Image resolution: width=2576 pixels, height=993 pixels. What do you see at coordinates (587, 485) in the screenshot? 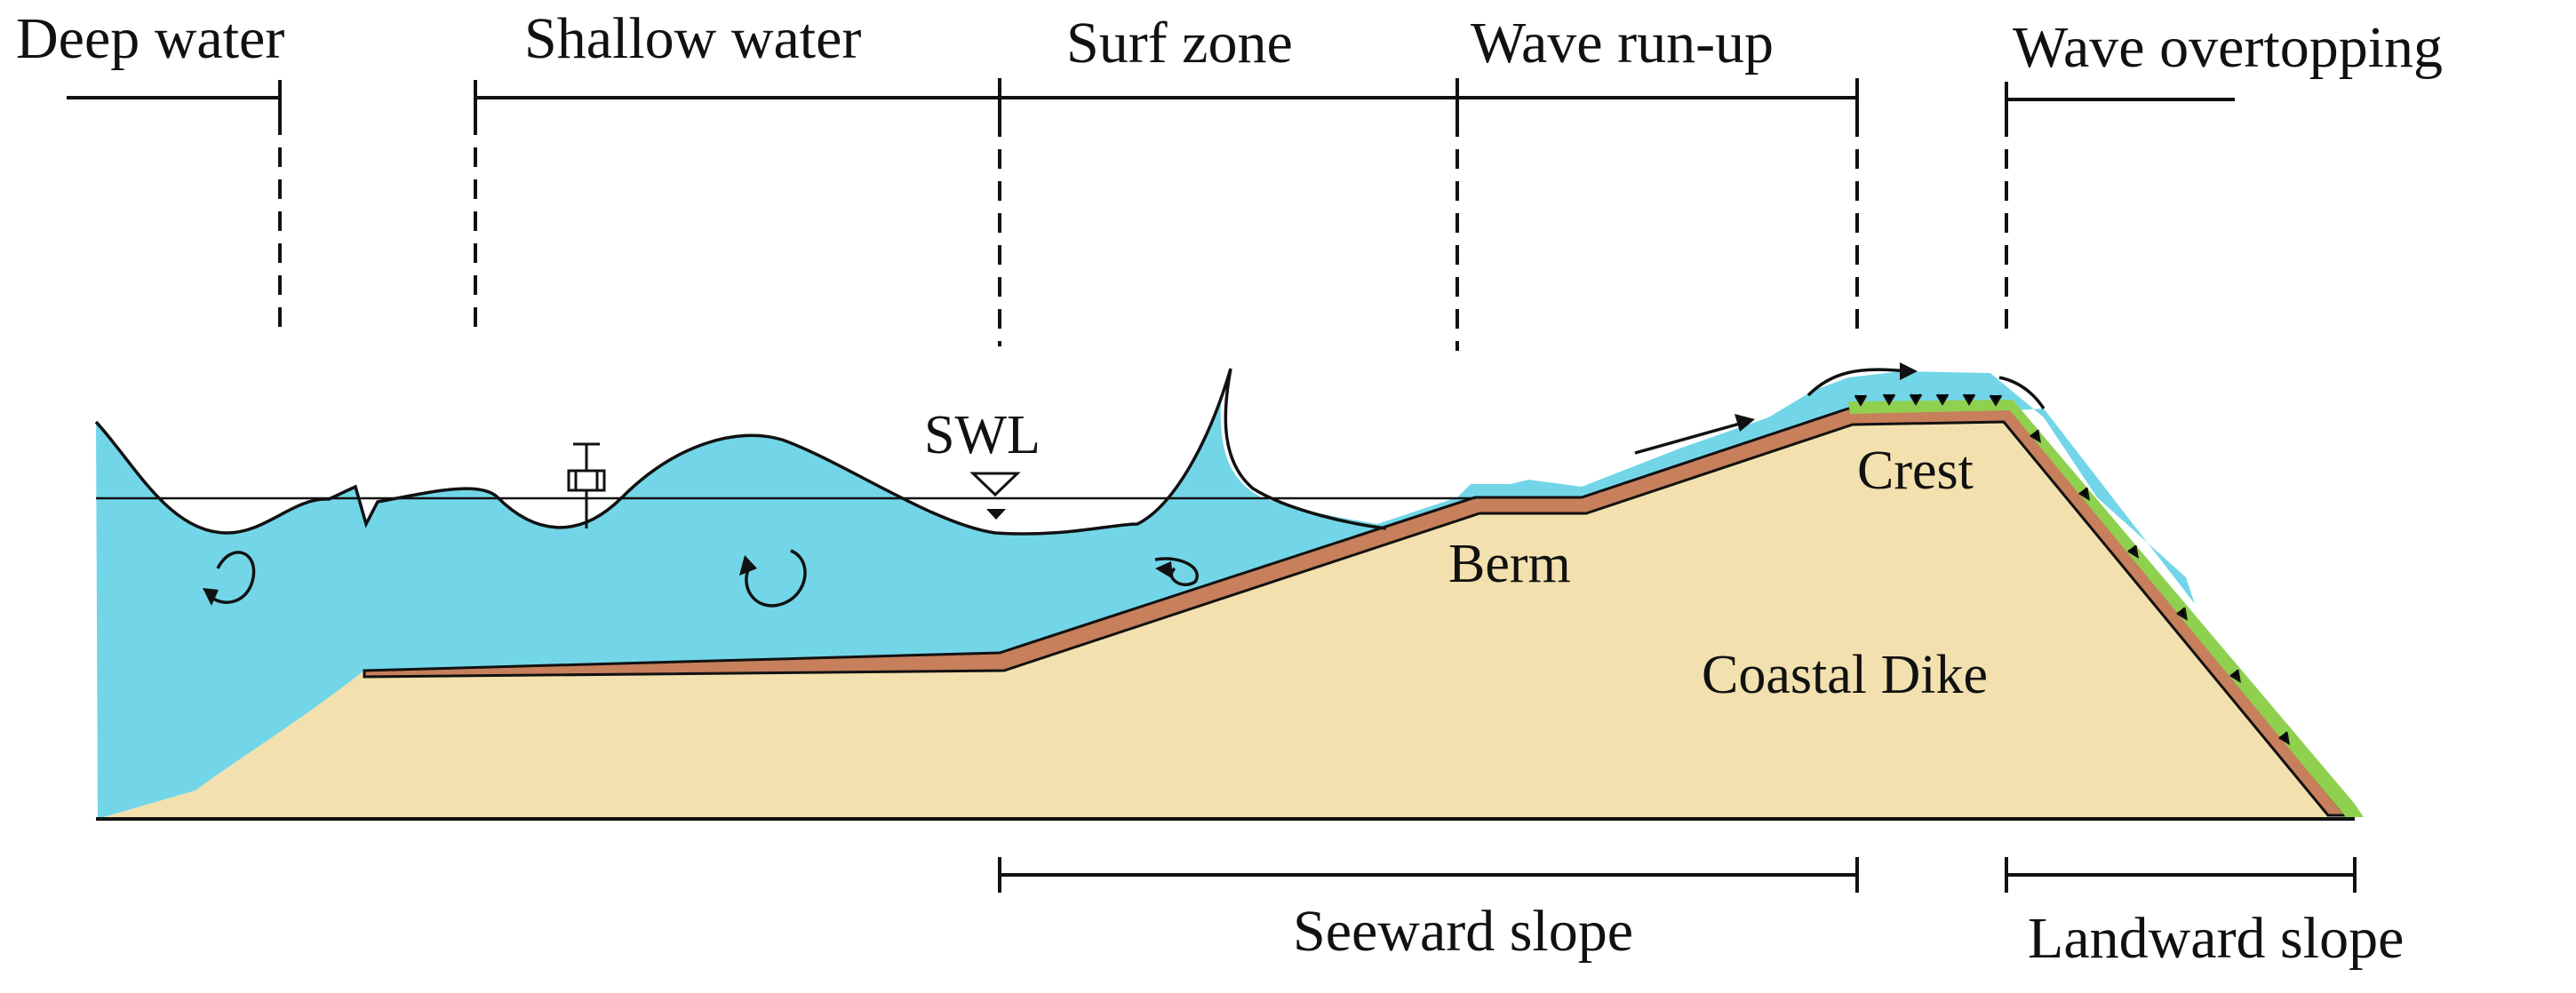
I see `wave-gauge-icon` at bounding box center [587, 485].